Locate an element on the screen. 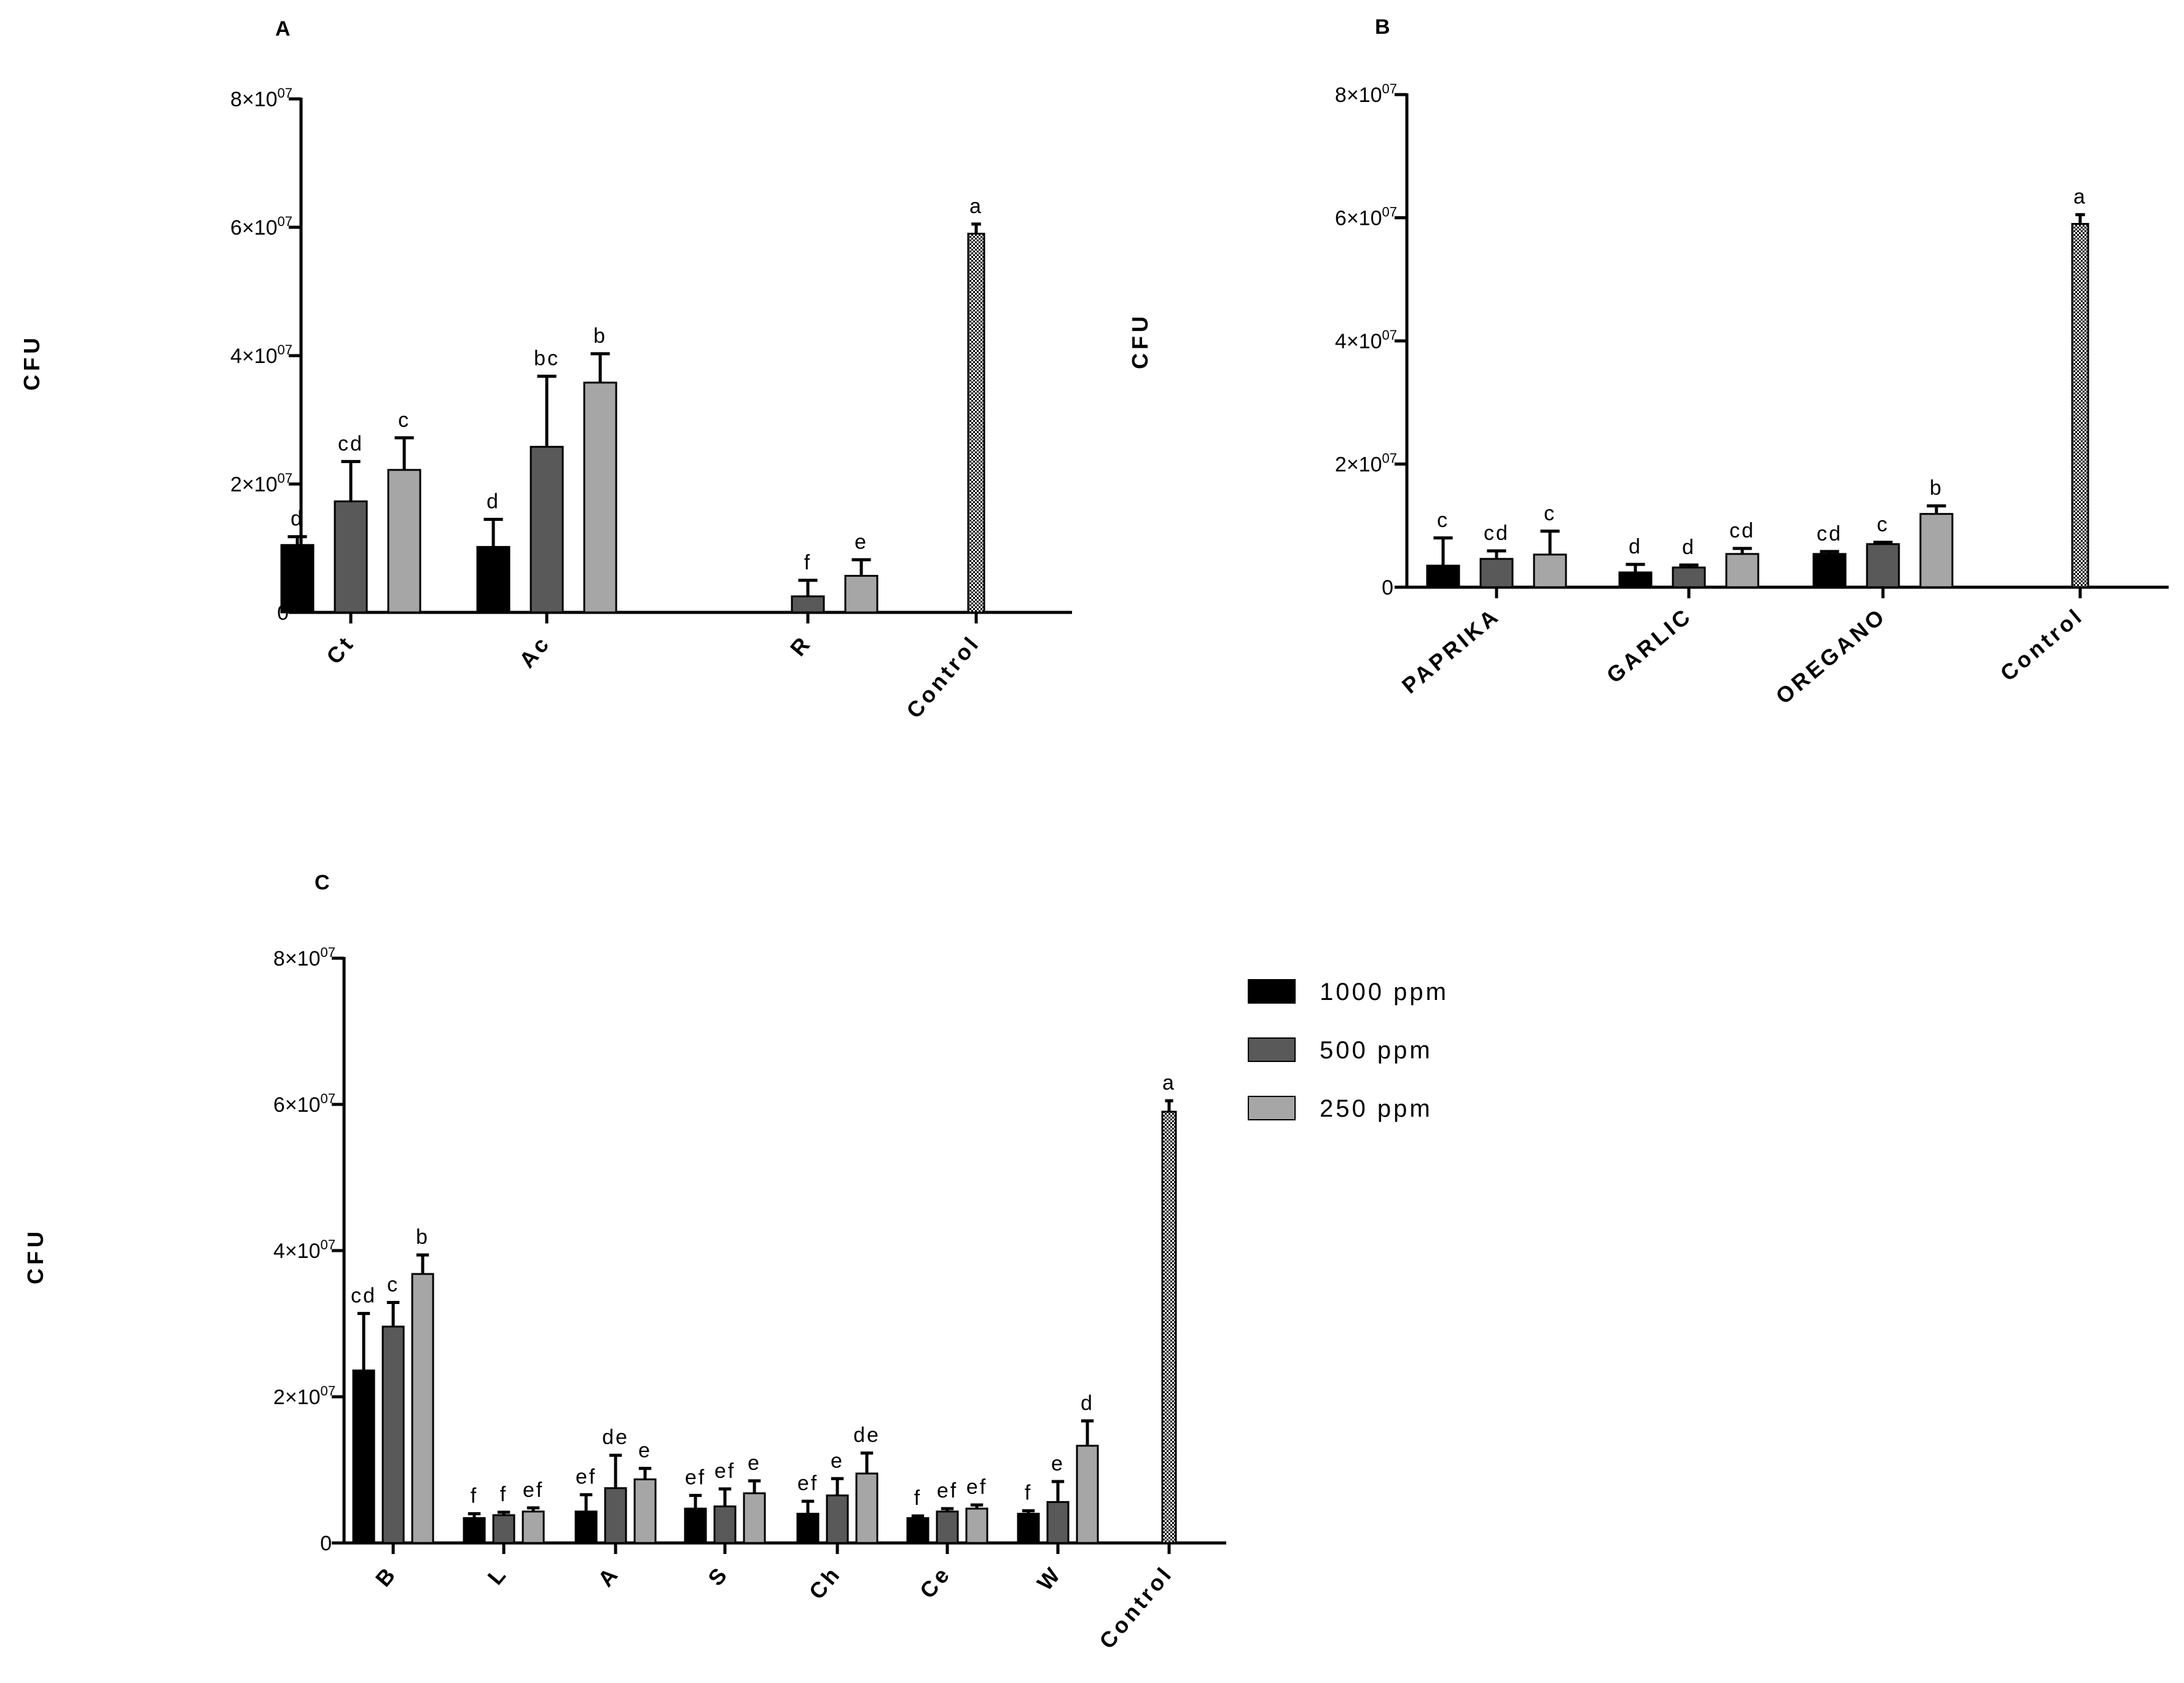 This screenshot has width=2184, height=1683. legend-label-1000ppm: 1000 ppm is located at coordinates (1384, 992).